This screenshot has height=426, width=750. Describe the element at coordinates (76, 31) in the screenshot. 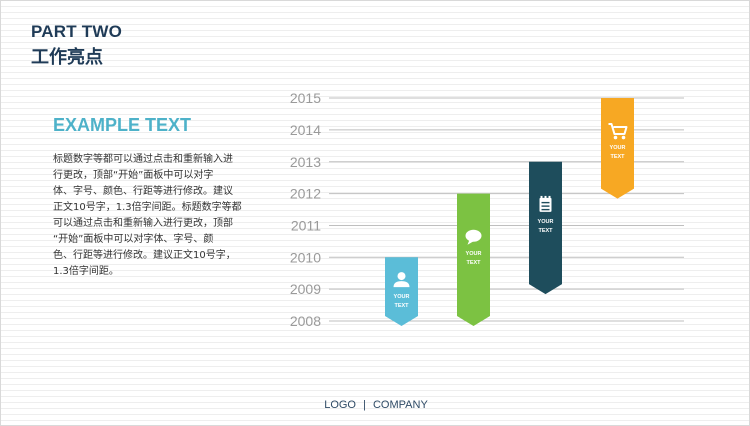

I see `part-title: PART TWO` at that location.